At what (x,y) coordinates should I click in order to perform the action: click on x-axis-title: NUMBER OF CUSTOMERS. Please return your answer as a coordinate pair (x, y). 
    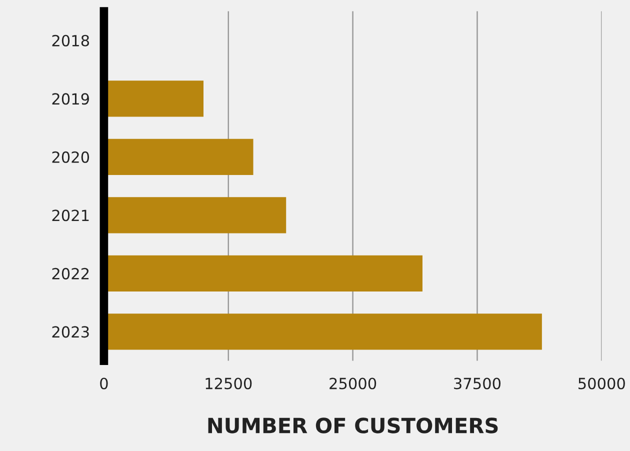
    Looking at the image, I should click on (353, 426).